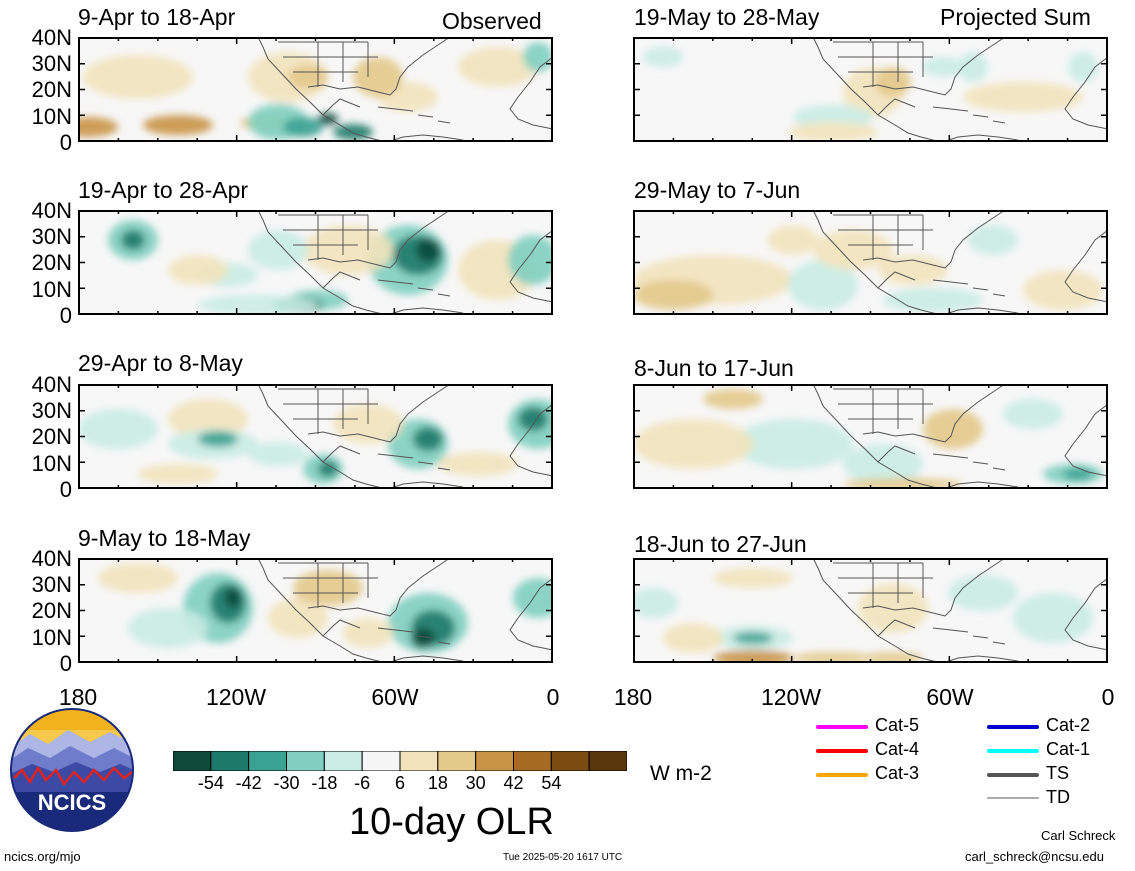 The height and width of the screenshot is (871, 1135). Describe the element at coordinates (633, 697) in the screenshot. I see `x-tick-180-right: 180` at that location.